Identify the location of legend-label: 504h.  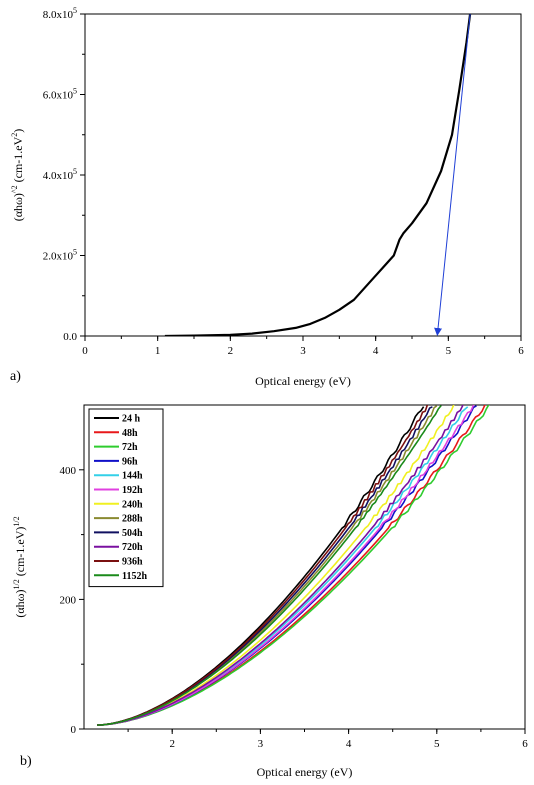
(132, 533).